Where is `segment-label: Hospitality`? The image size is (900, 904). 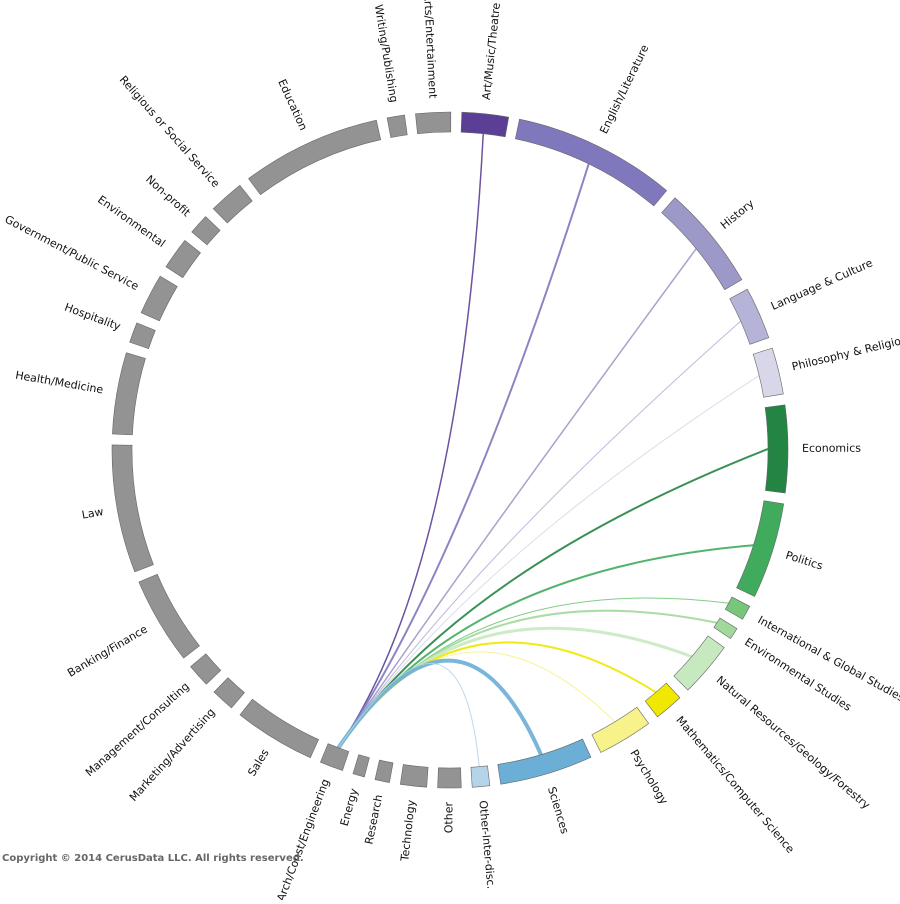
segment-label: Hospitality is located at coordinates (93, 317).